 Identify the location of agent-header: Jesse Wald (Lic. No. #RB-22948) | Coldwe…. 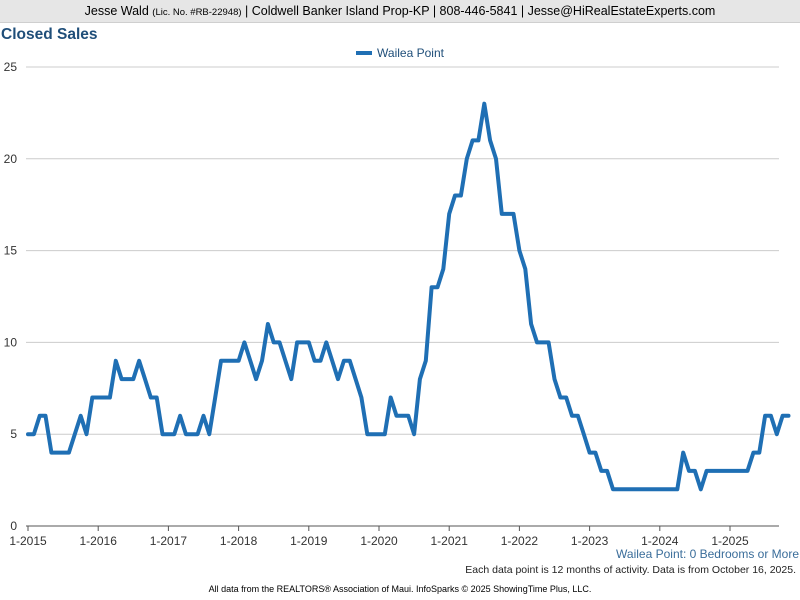
(400, 11).